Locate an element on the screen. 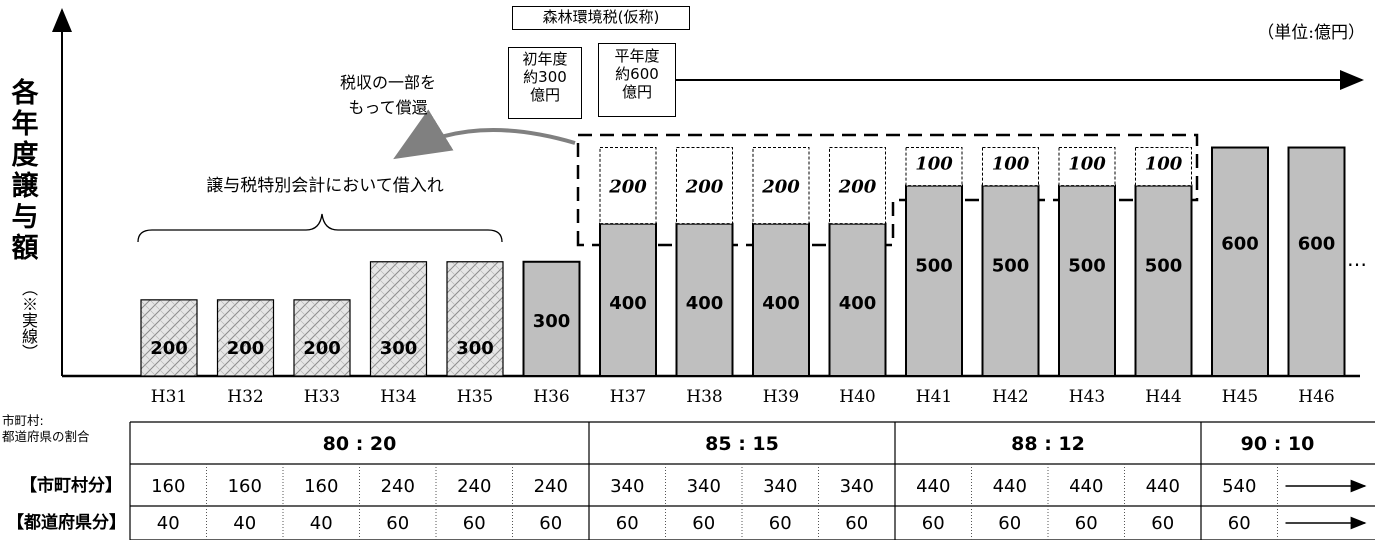 This screenshot has height=540, width=1375. prefecture-cell-H41: 60 is located at coordinates (933, 523).